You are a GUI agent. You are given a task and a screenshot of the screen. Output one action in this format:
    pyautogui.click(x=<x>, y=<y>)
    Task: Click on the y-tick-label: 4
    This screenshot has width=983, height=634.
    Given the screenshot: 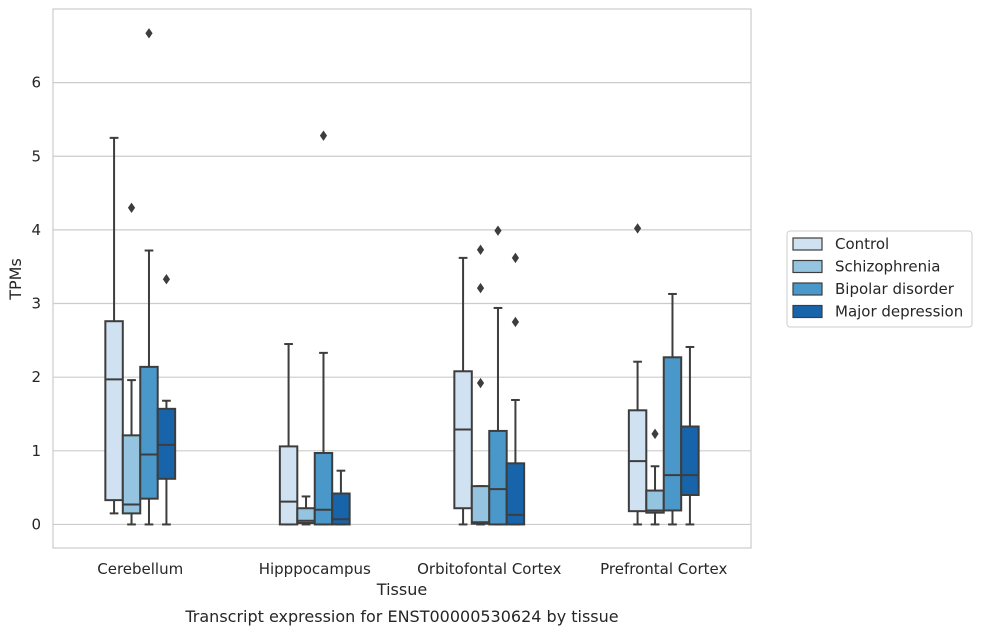 What is the action you would take?
    pyautogui.click(x=36, y=230)
    